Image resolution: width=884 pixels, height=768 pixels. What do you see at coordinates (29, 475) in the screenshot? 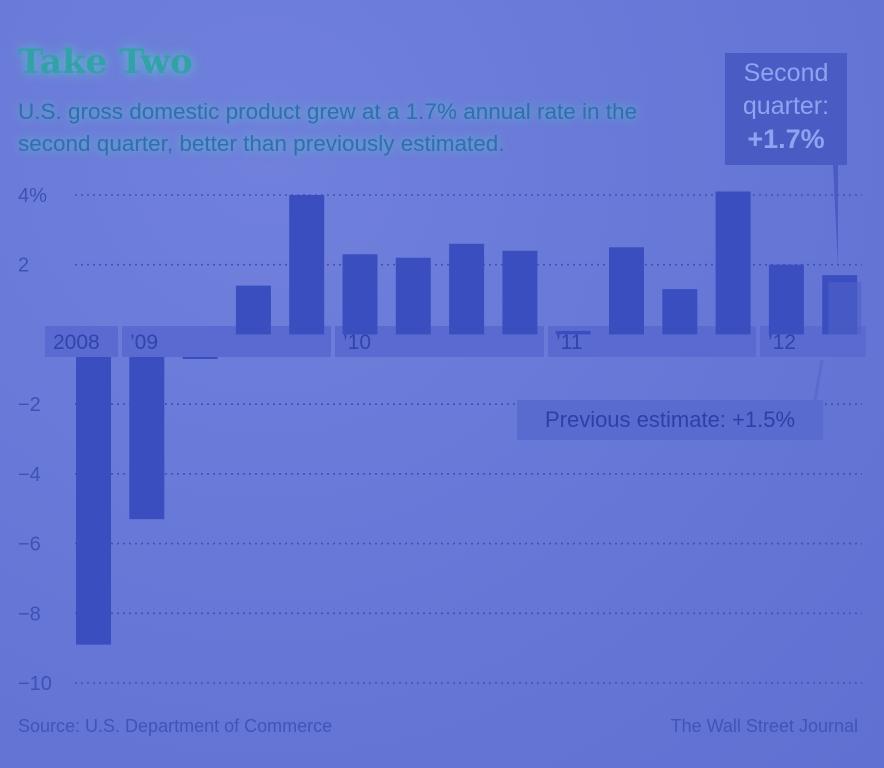
I see `y-tick-label: −4` at bounding box center [29, 475].